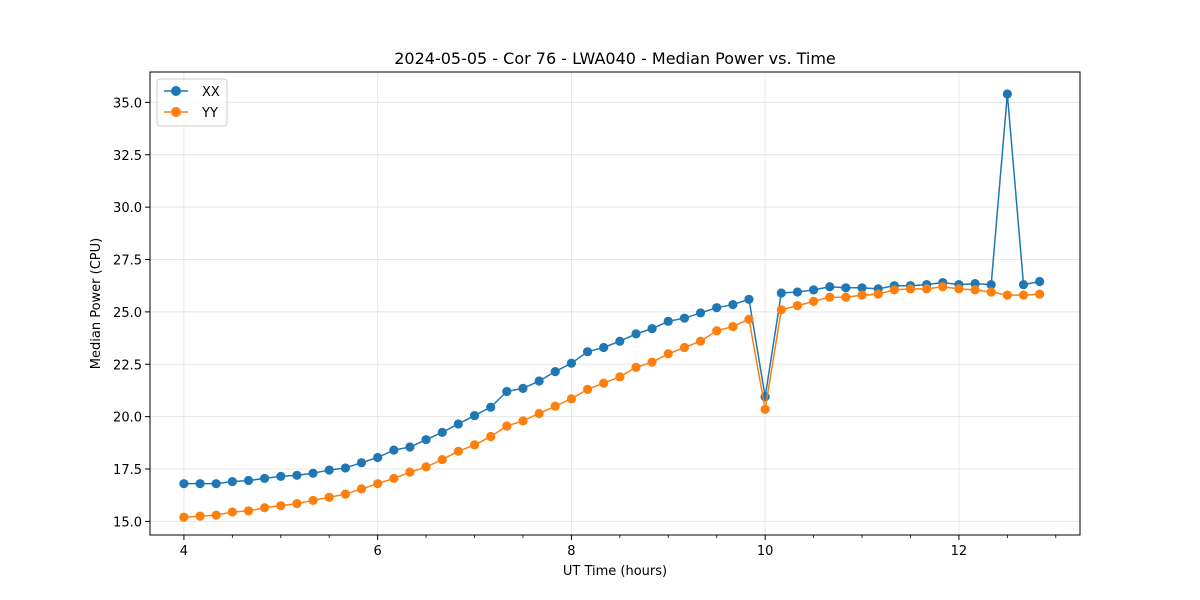 This screenshot has width=1200, height=600. Describe the element at coordinates (615, 571) in the screenshot. I see `x-axis-label: UT Time (hours)` at that location.